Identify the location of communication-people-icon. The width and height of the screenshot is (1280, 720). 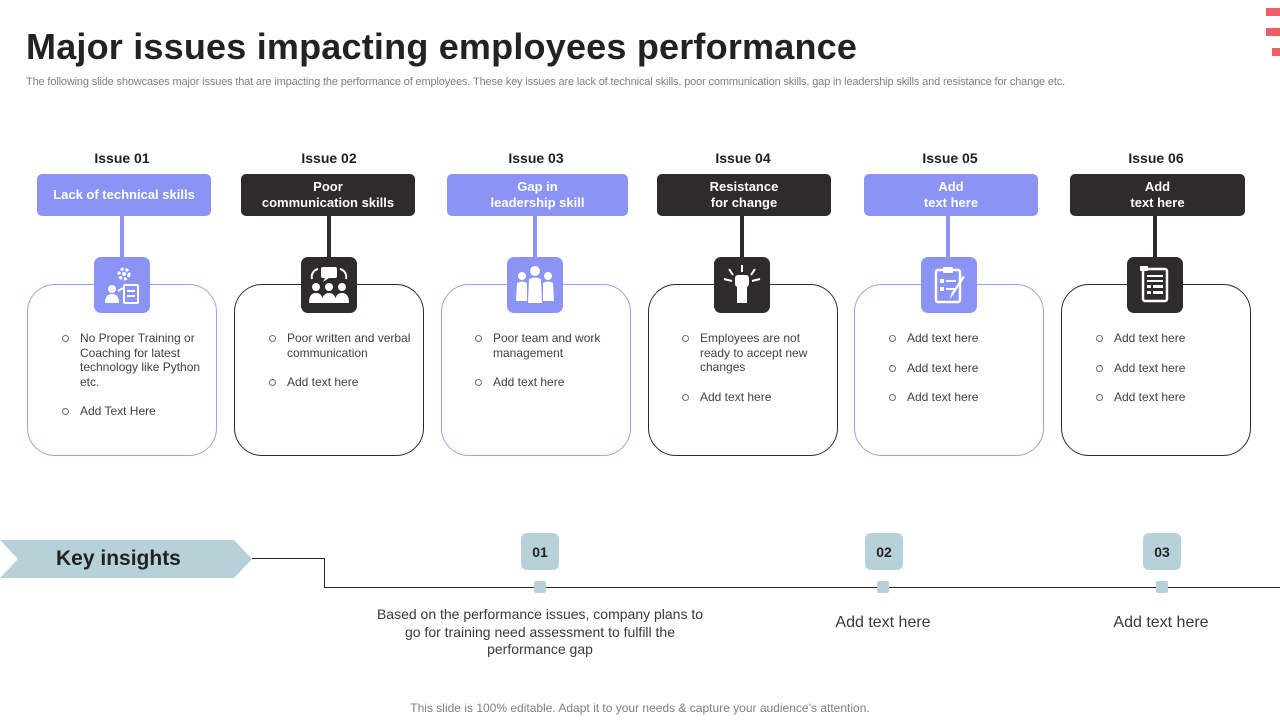
(329, 285).